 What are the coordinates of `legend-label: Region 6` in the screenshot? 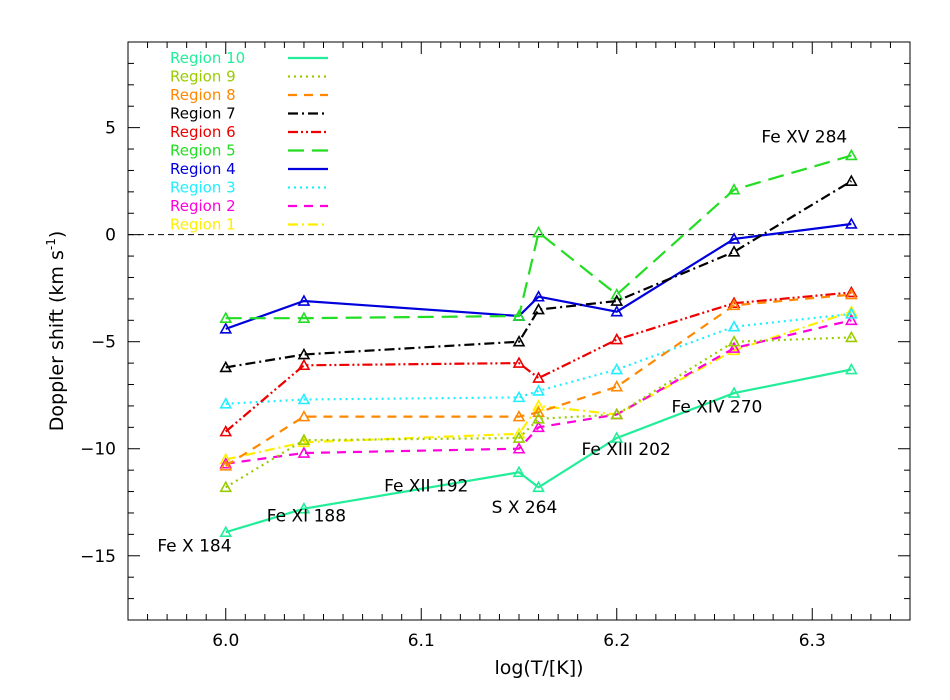 It's located at (203, 132).